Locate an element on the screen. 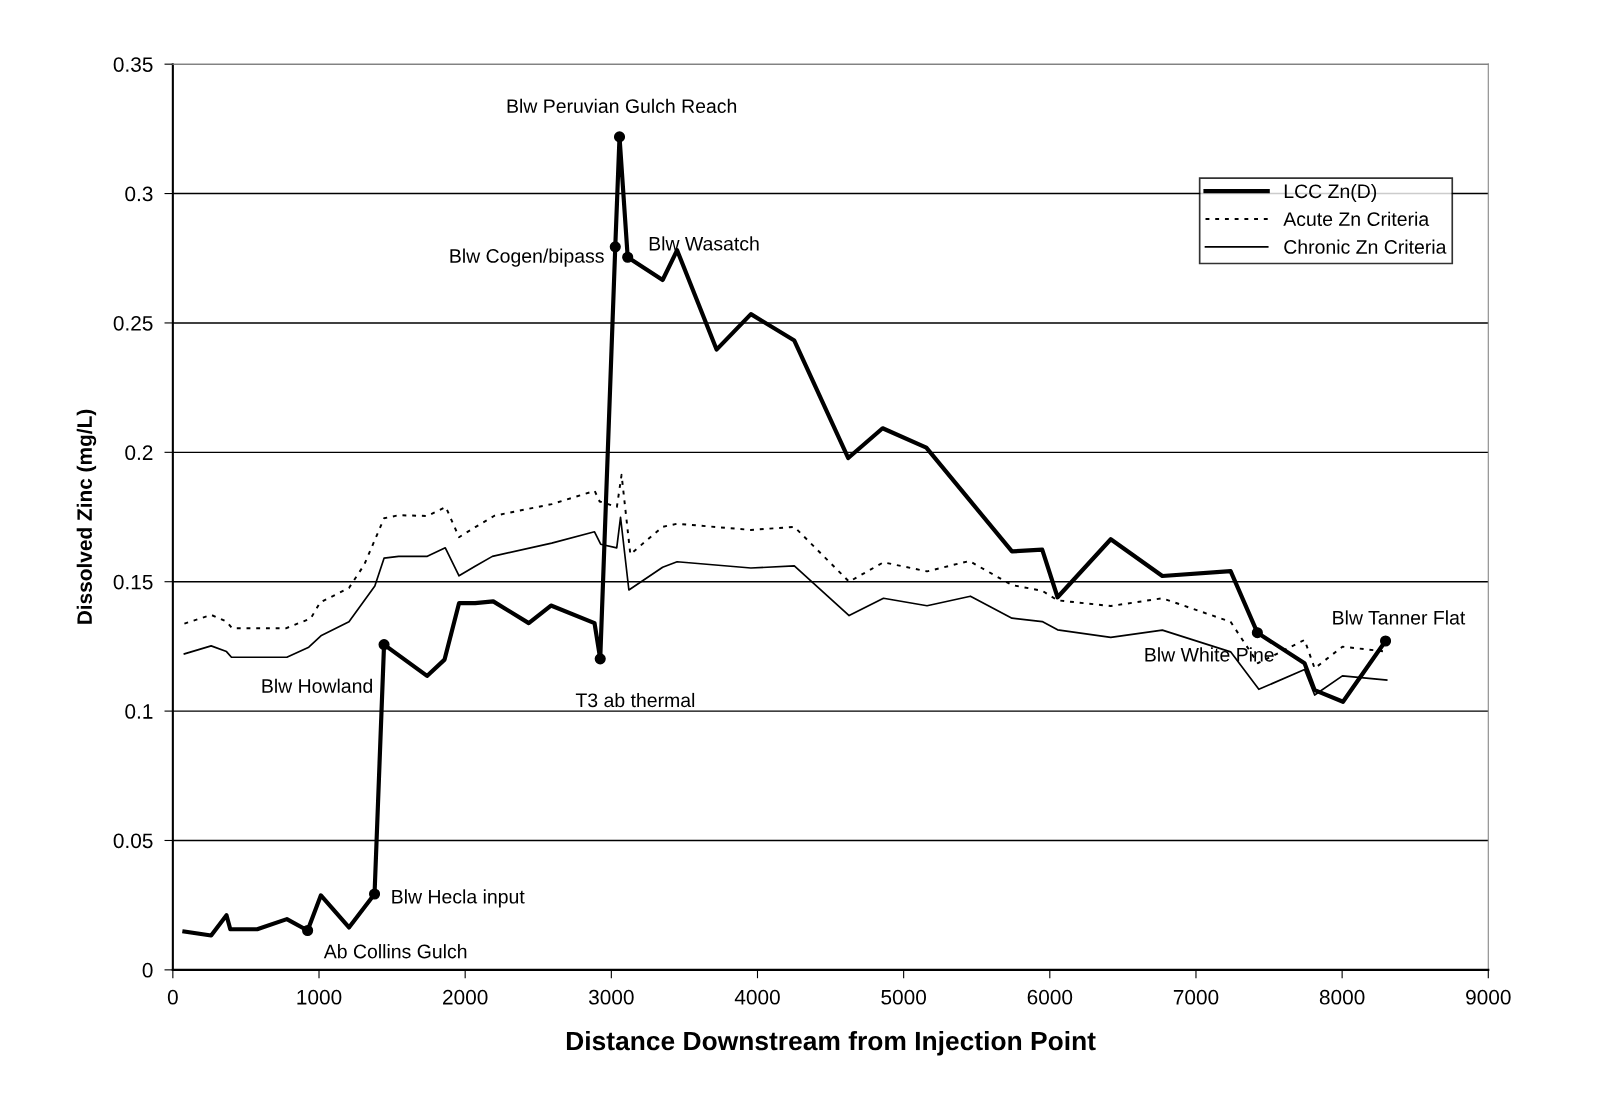  y-tick-label: 0.3 is located at coordinates (139, 194).